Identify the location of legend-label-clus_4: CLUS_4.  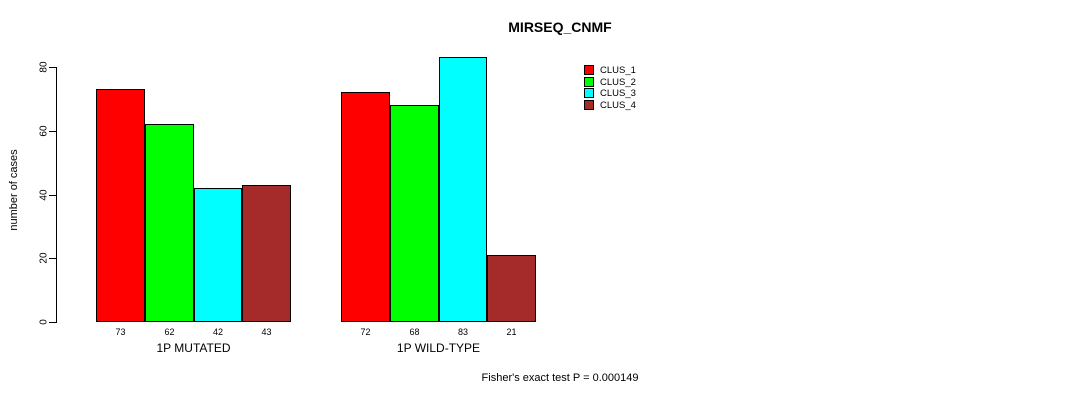
(618, 105).